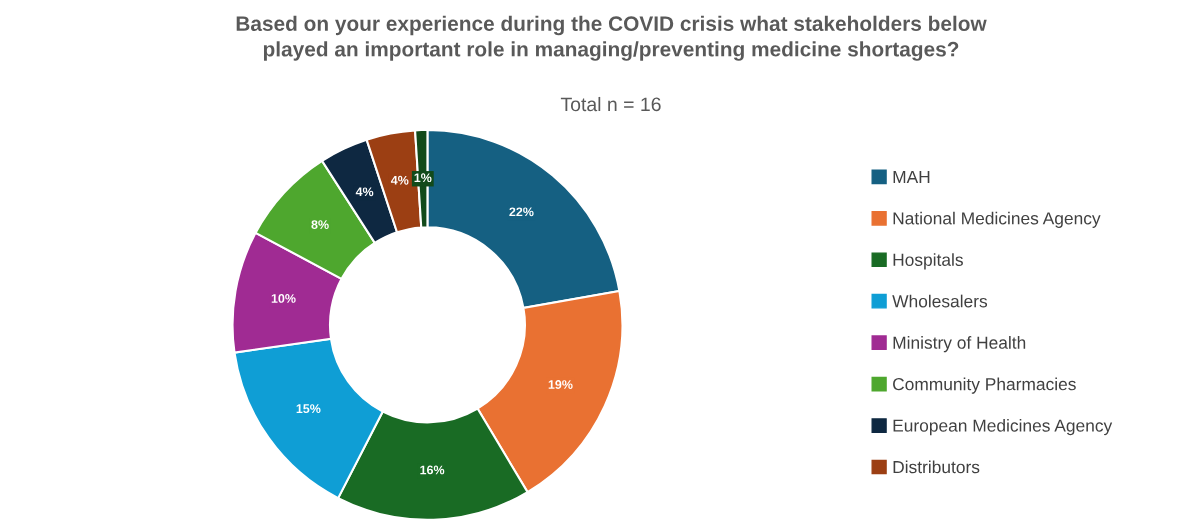  Describe the element at coordinates (283, 298) in the screenshot. I see `data-label: 10%` at that location.